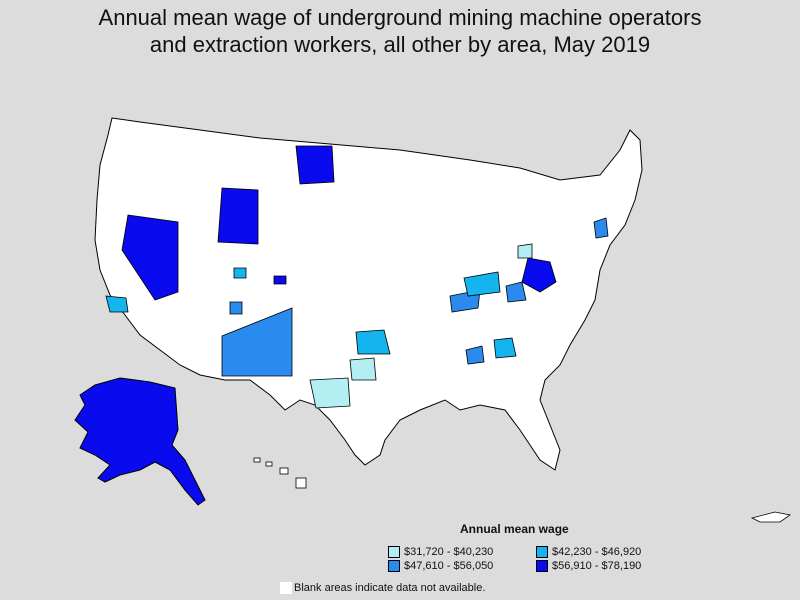 Image resolution: width=800 pixels, height=600 pixels. I want to click on footnote-text: Blank areas indicate data not available., so click(390, 588).